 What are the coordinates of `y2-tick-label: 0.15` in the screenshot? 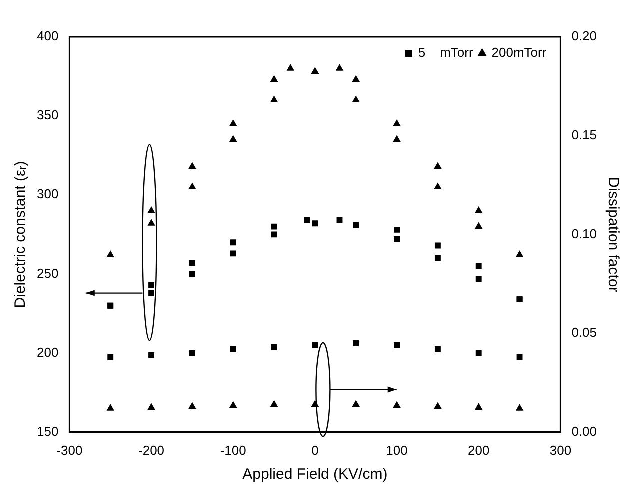 It's located at (585, 134).